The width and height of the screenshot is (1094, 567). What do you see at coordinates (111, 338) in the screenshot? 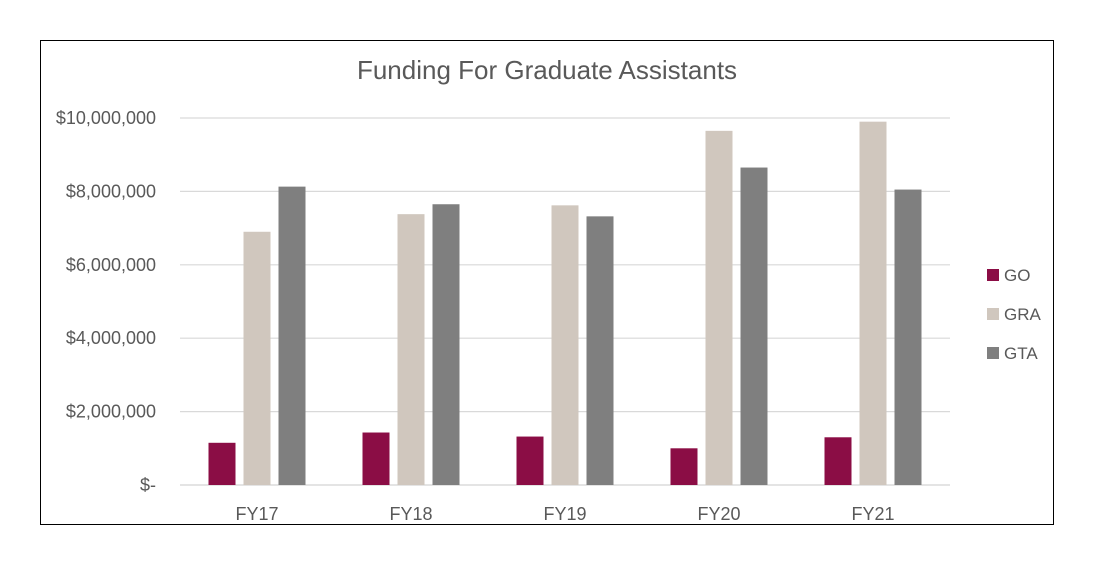
I see `y-tick-label: $4,000,000` at bounding box center [111, 338].